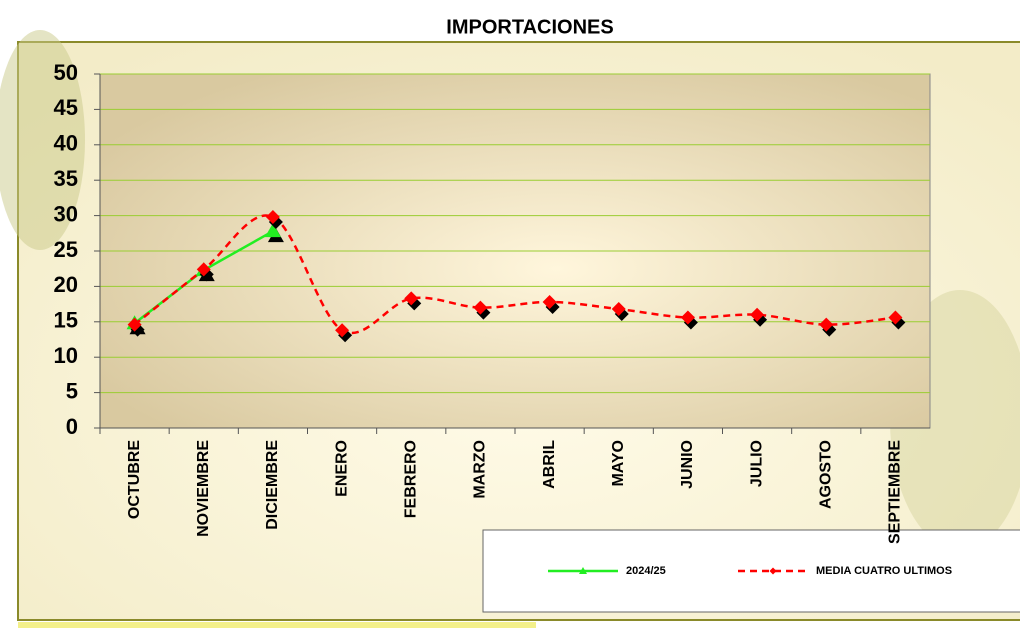 This screenshot has width=1020, height=636. Describe the element at coordinates (66, 178) in the screenshot. I see `y-tick-label: 35` at that location.